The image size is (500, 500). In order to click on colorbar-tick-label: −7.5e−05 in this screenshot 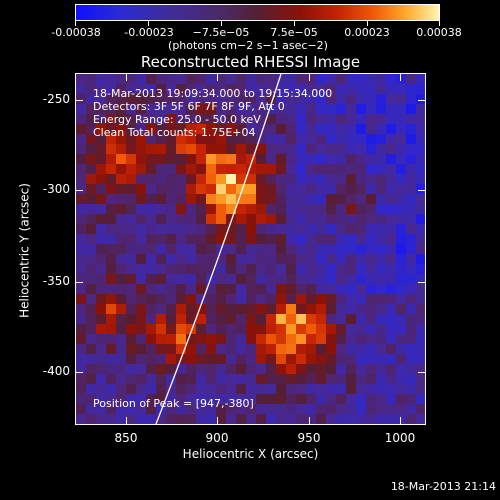, I will do `click(221, 32)`.